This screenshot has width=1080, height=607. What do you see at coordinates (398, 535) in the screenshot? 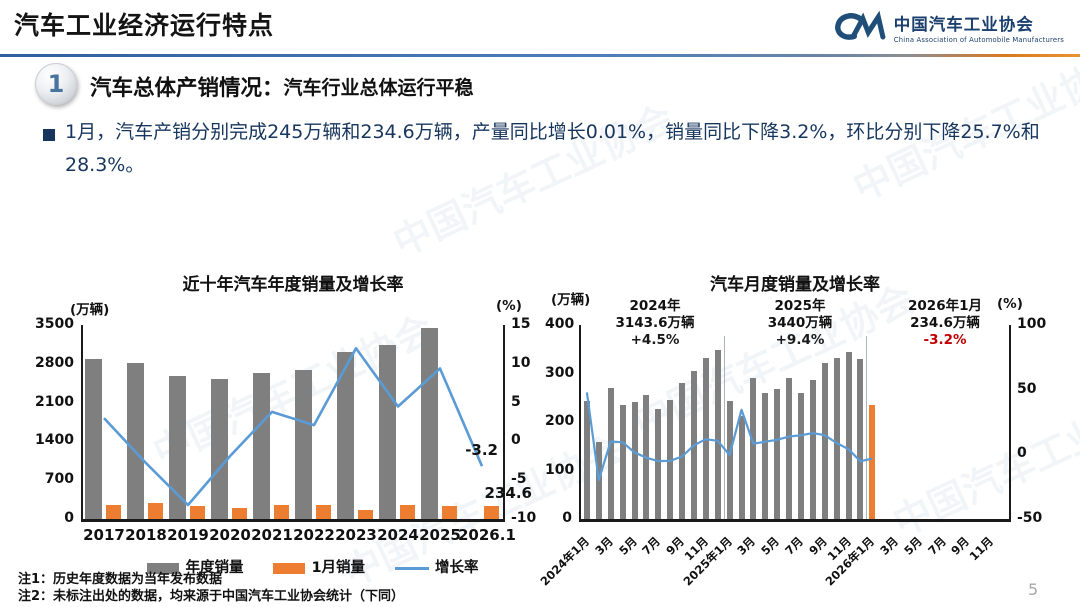
I see `x-axis-label: 2024` at bounding box center [398, 535].